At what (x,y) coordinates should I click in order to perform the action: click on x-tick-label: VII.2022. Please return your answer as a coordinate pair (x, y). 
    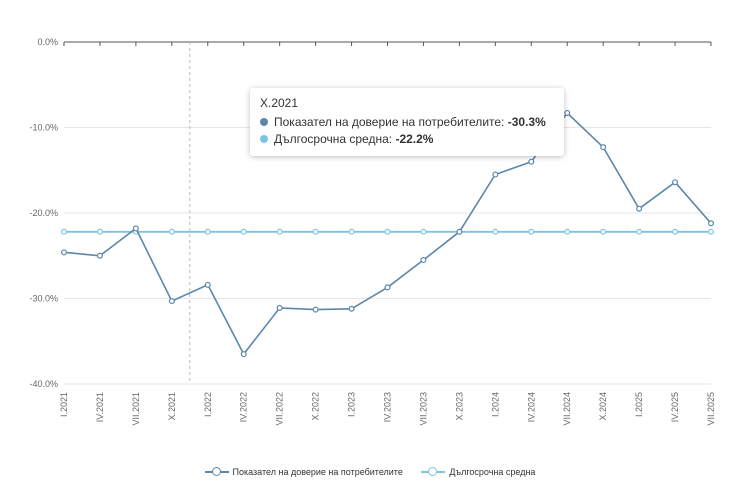
    Looking at the image, I should click on (280, 409).